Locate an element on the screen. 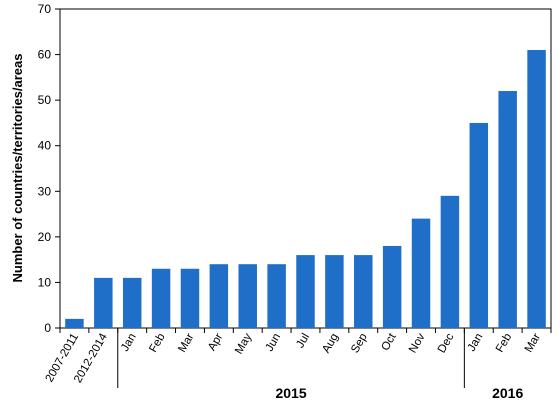 Image resolution: width=560 pixels, height=420 pixels. x-category-label: Jun is located at coordinates (274, 343).